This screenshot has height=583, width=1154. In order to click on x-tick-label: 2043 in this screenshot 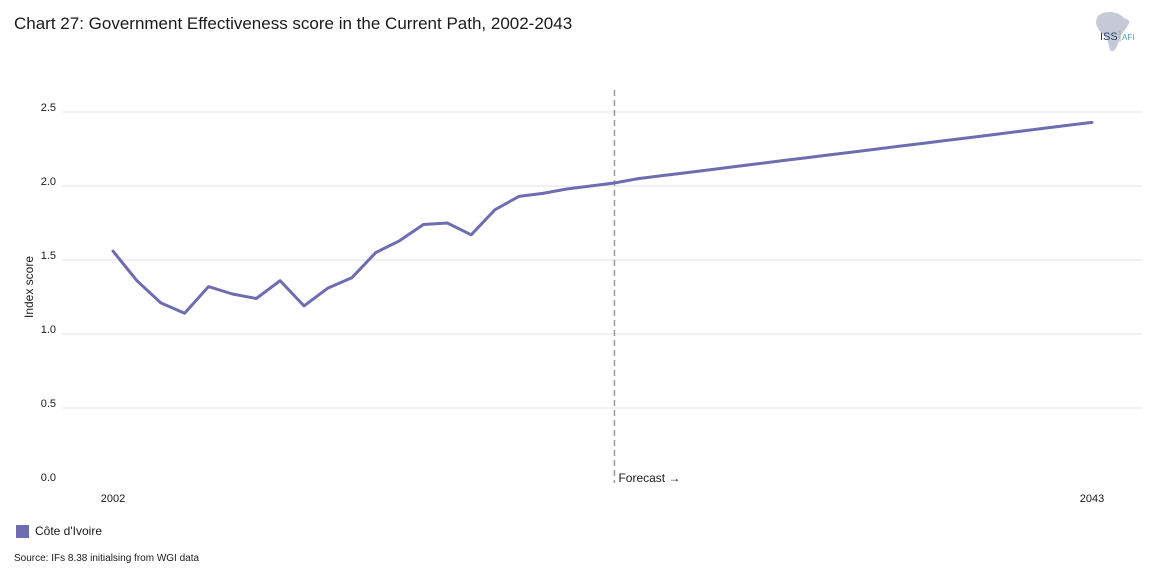, I will do `click(1092, 499)`.